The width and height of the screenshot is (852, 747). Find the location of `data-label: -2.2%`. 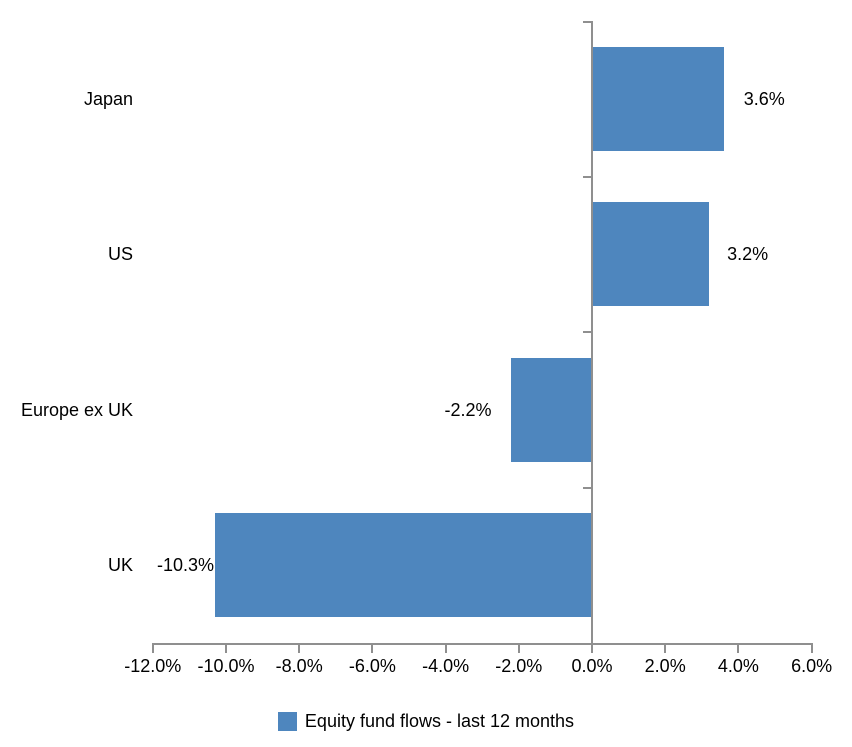

data-label: -2.2% is located at coordinates (468, 409).